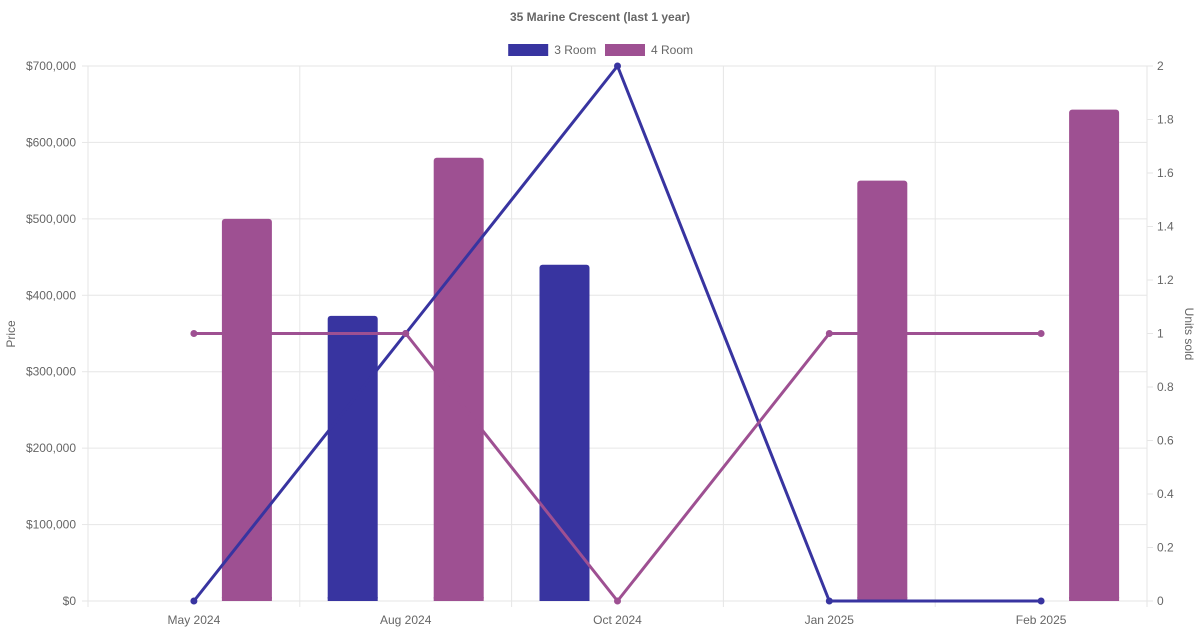  Describe the element at coordinates (1160, 66) in the screenshot. I see `y-right-tick-label: 2` at that location.